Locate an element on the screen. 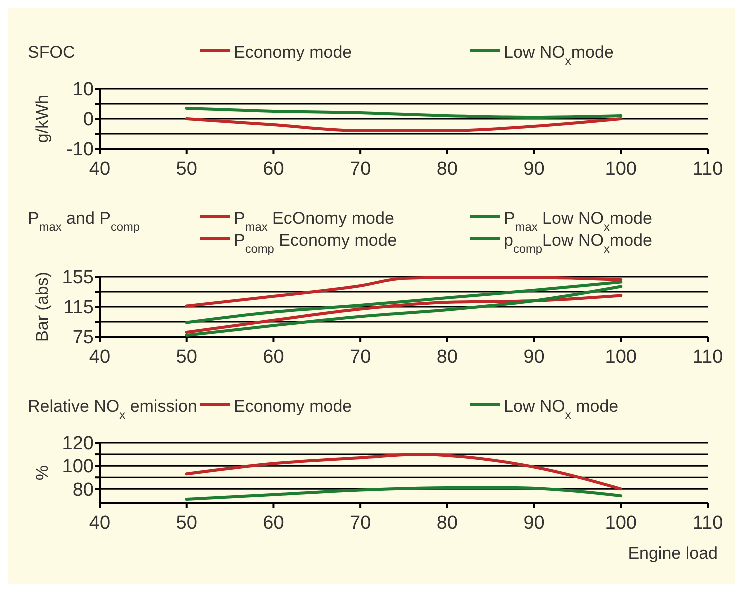 This screenshot has width=743, height=596. y-tick-label: 100 is located at coordinates (78, 467).